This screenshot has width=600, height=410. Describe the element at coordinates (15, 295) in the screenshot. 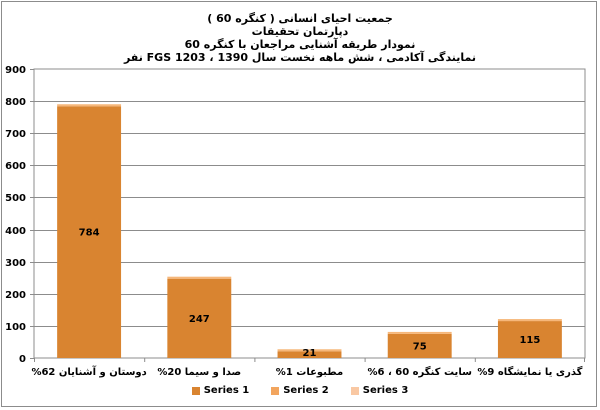

I see `y-tick-label-200: 200` at that location.